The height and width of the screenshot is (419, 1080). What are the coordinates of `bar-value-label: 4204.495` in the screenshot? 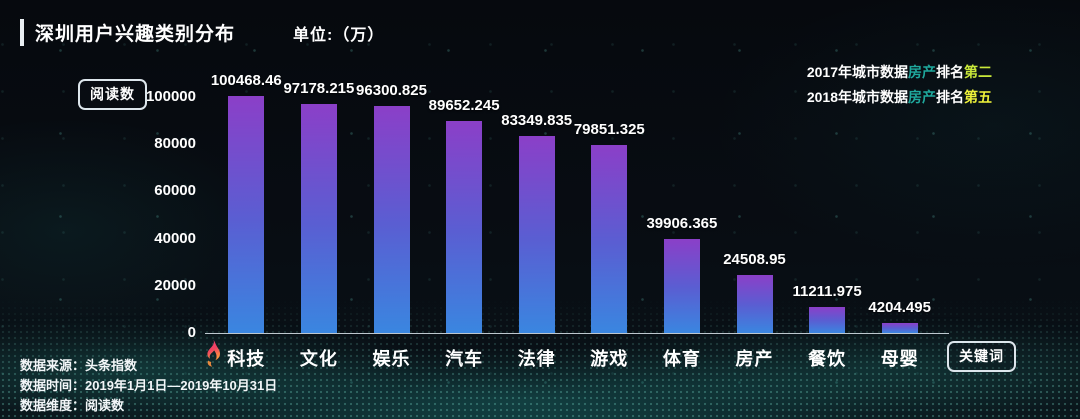 It's located at (899, 307).